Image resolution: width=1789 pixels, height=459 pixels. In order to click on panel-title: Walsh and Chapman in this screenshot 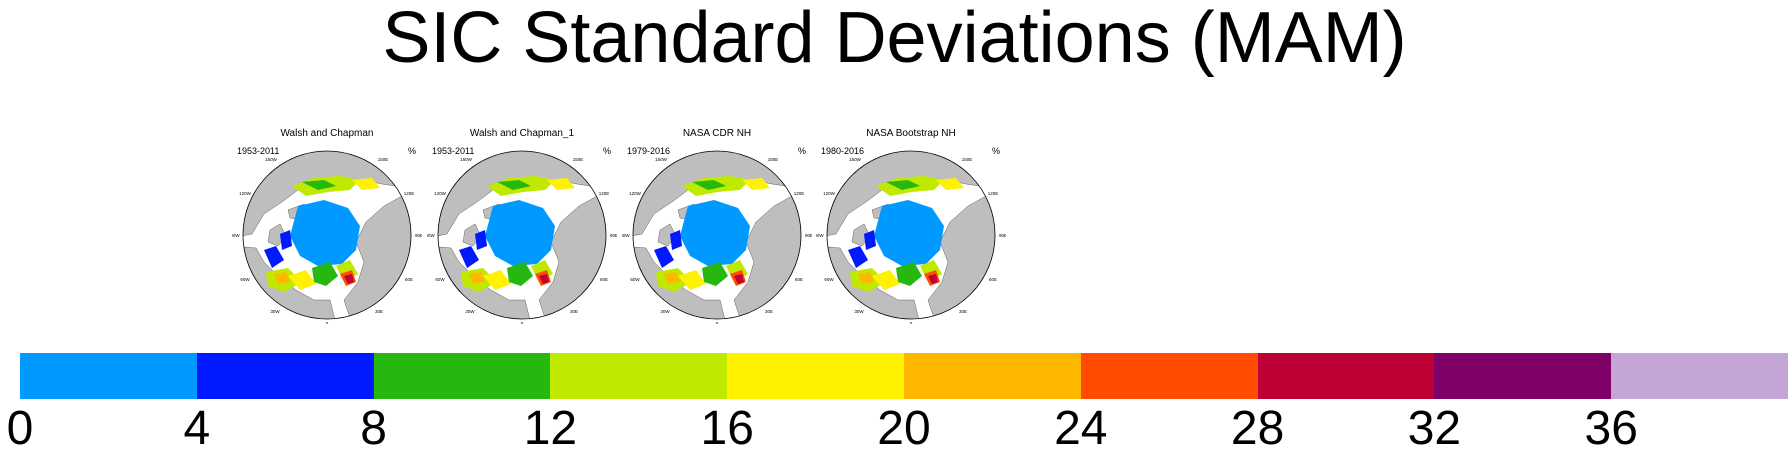, I will do `click(327, 133)`.